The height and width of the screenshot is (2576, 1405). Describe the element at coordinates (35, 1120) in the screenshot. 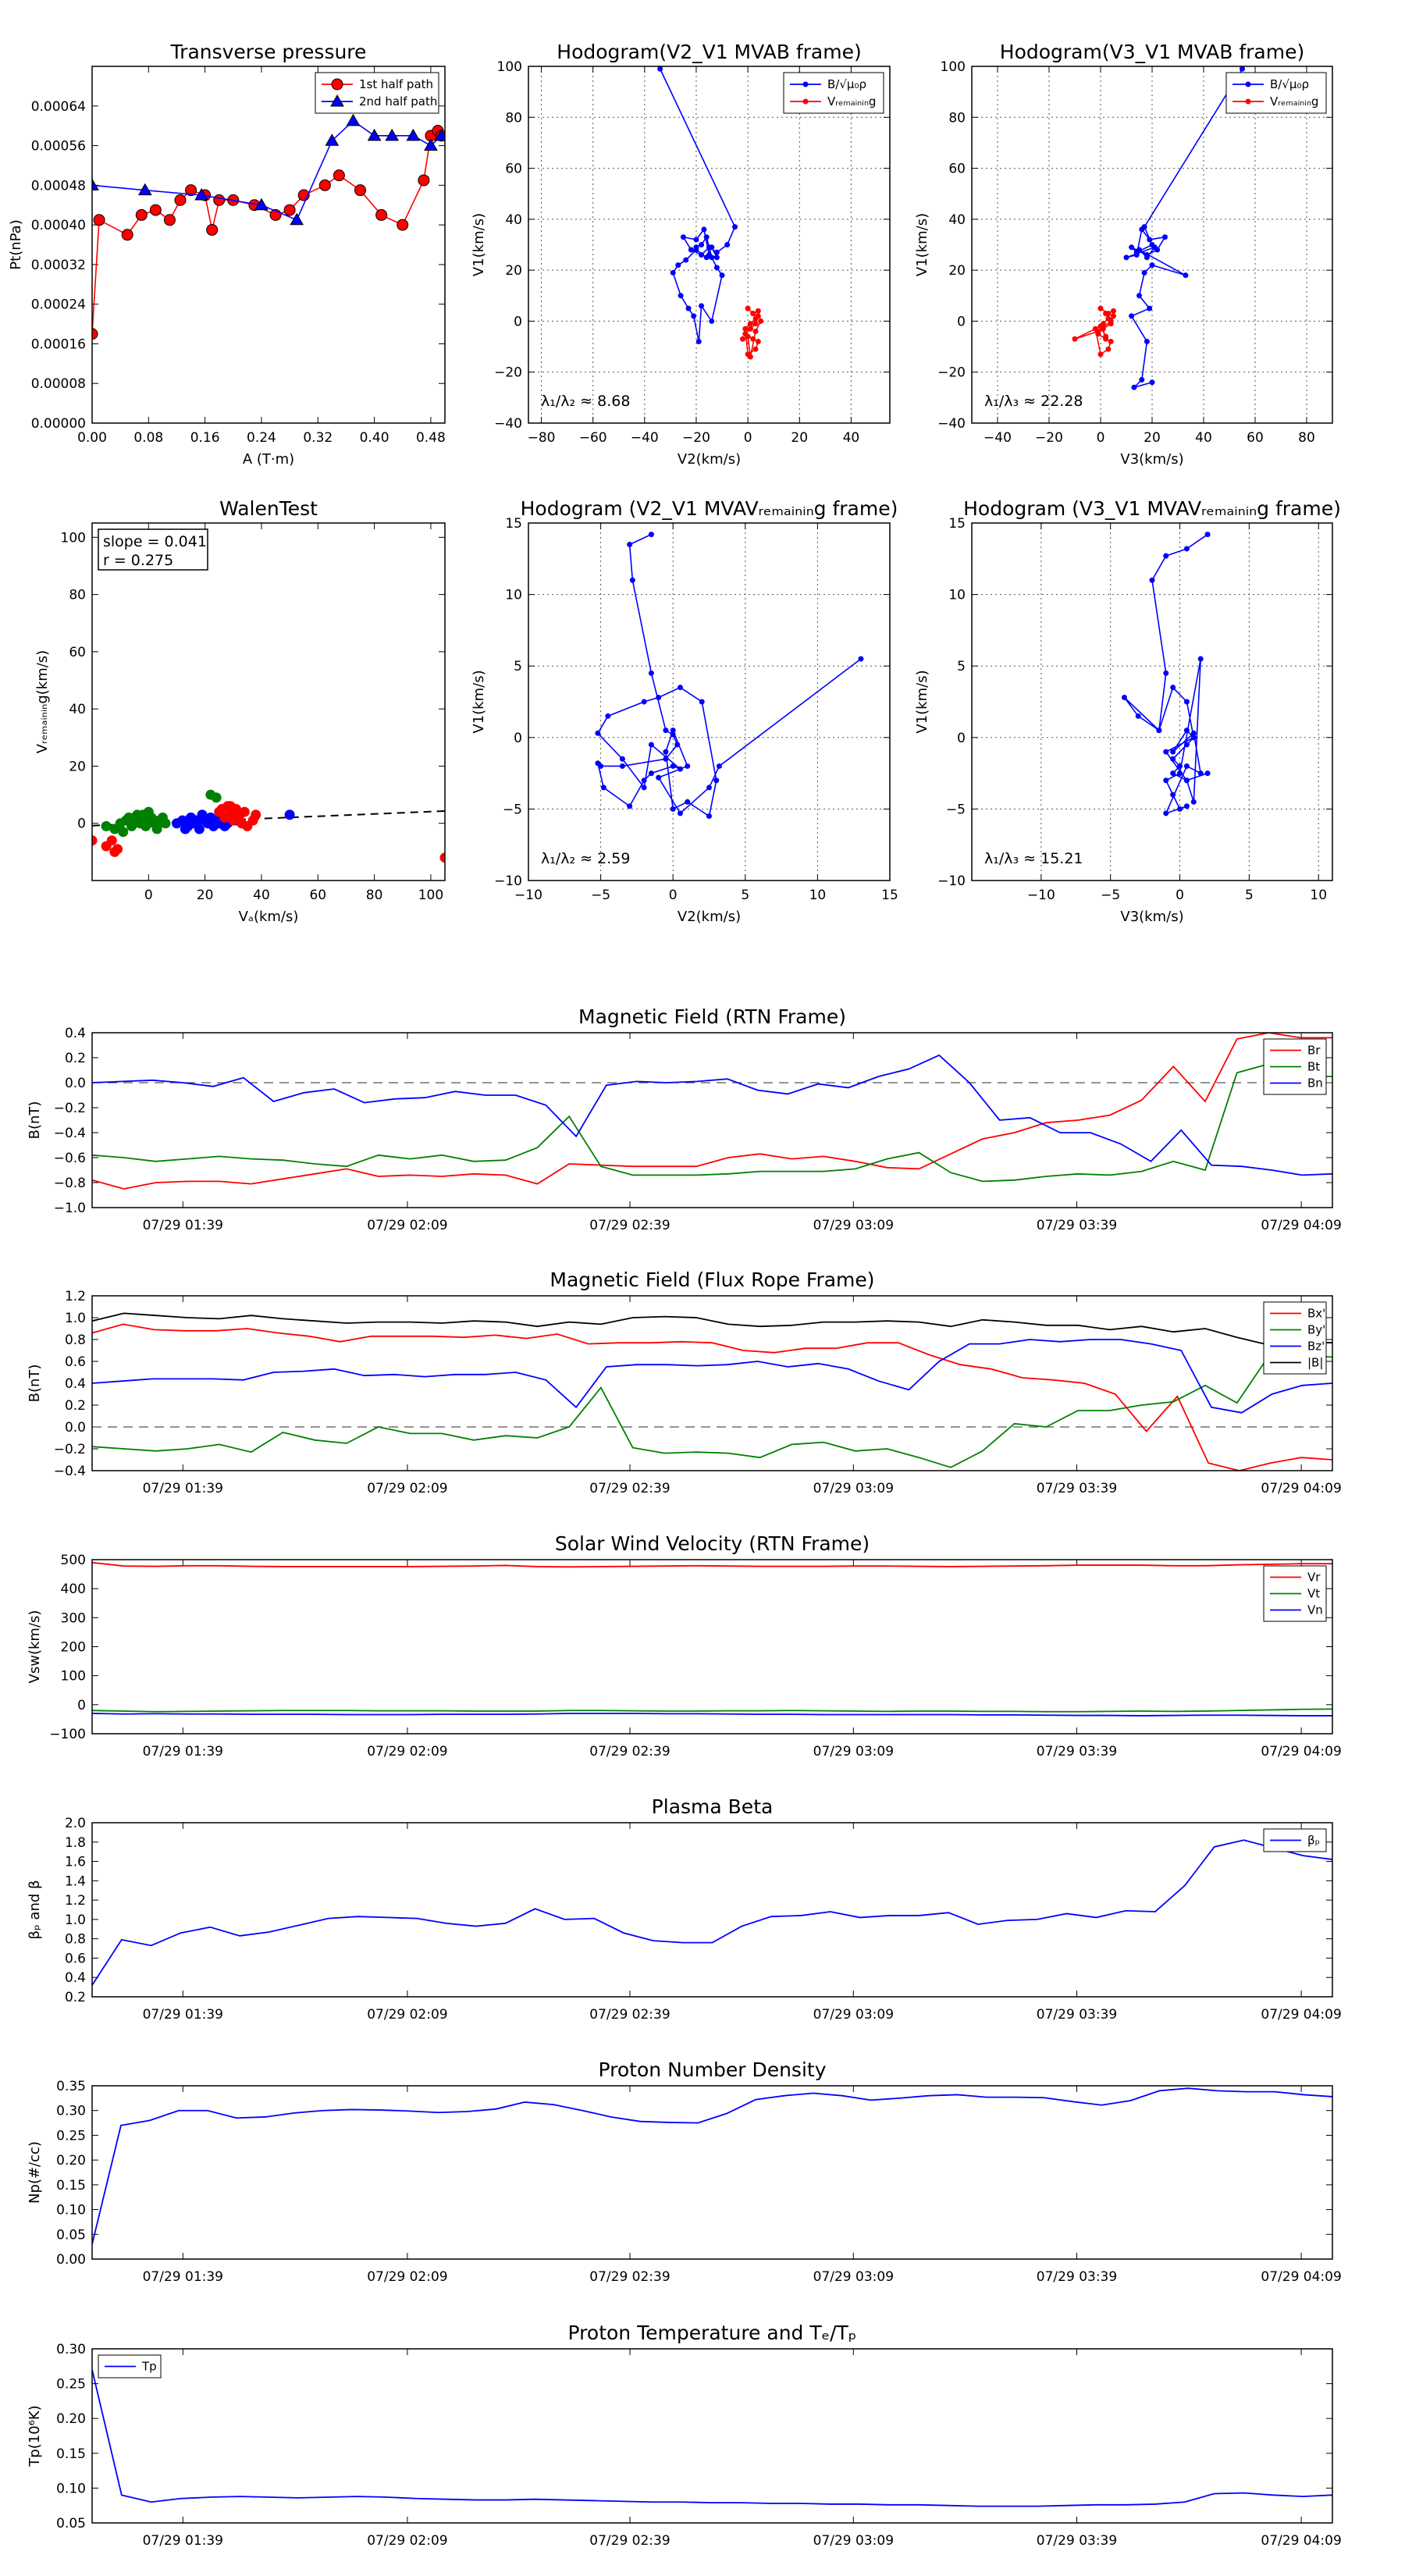

I see `y-axis-label: B(nT)` at that location.